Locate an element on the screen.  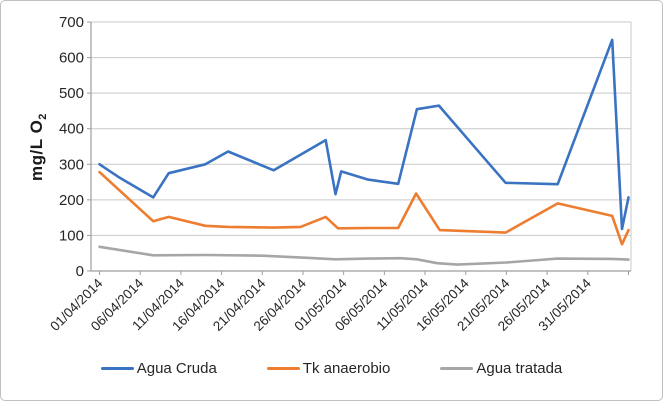
legend-swatch-agua-cruda is located at coordinates (117, 368).